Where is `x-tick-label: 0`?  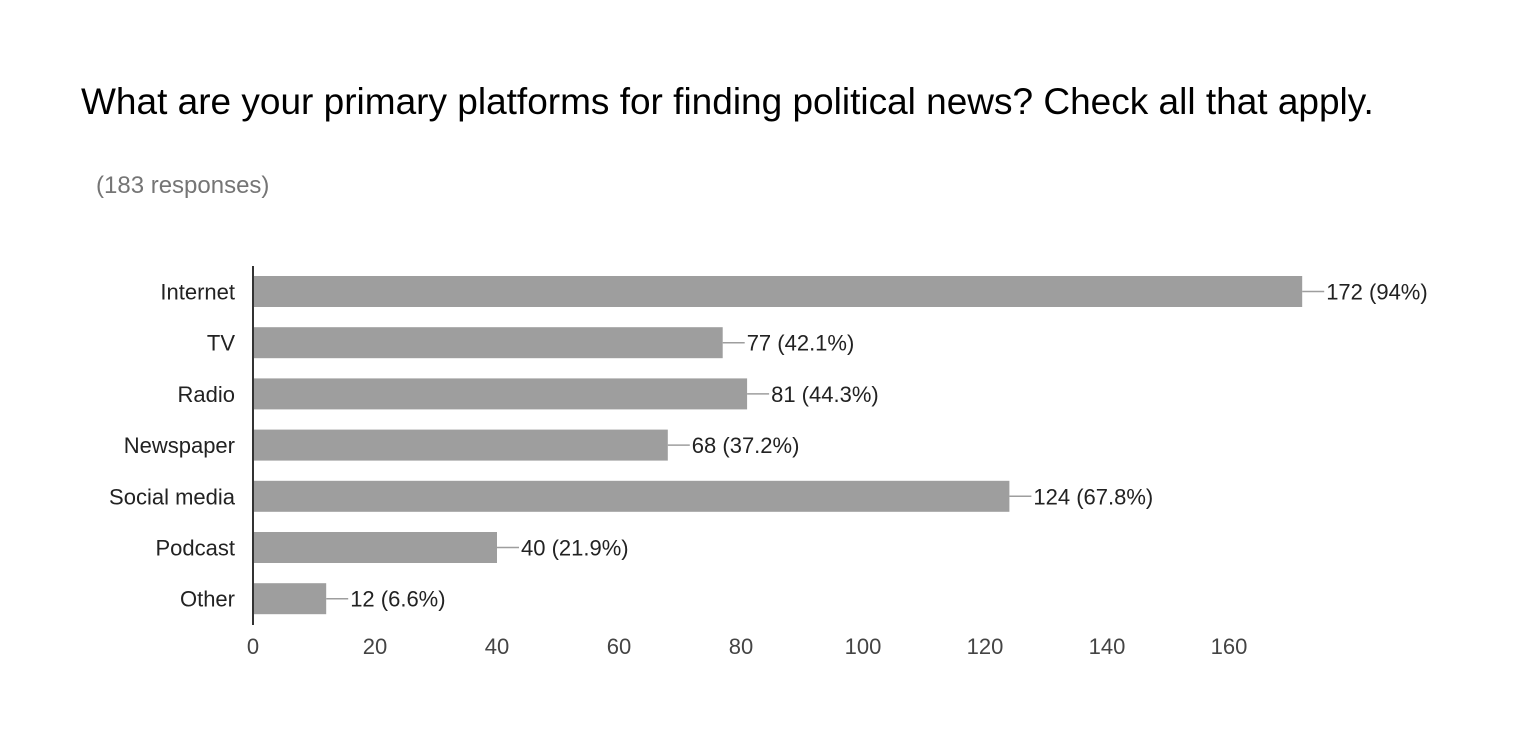
x-tick-label: 0 is located at coordinates (253, 646).